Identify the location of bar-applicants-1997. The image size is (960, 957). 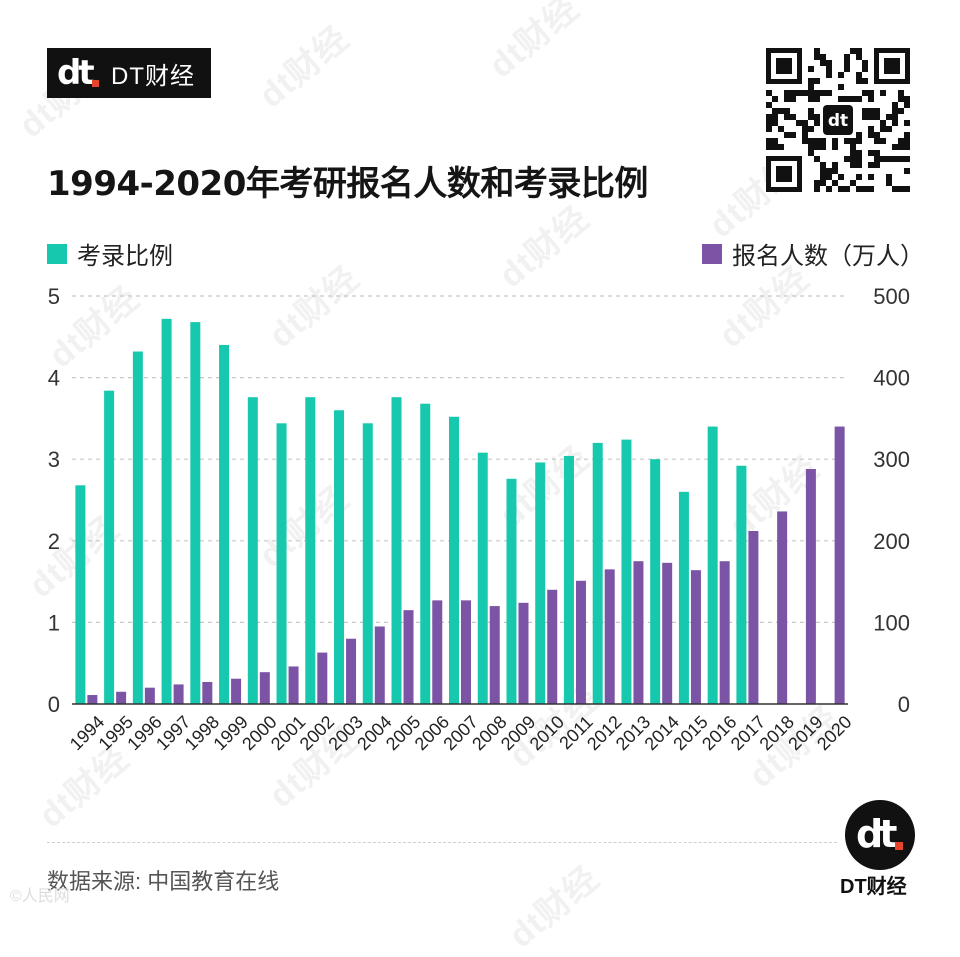
(178, 694).